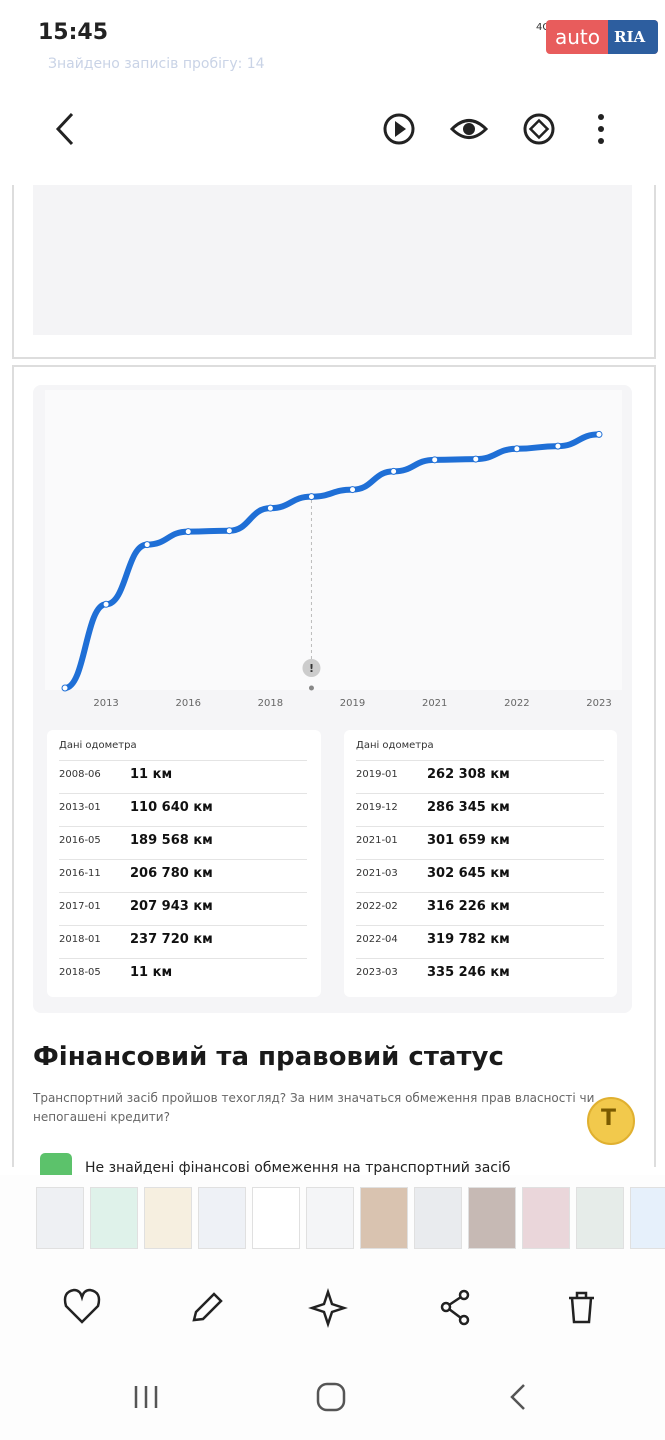 This screenshot has width=665, height=1440. What do you see at coordinates (332, 260) in the screenshot?
I see `placeholder` at bounding box center [332, 260].